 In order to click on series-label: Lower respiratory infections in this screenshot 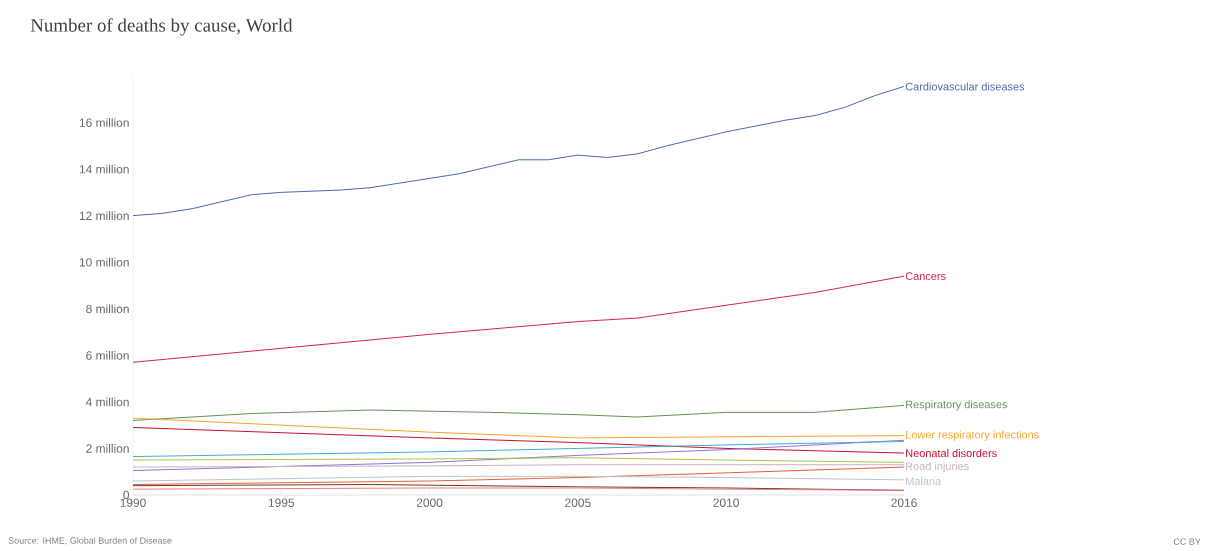, I will do `click(972, 435)`.